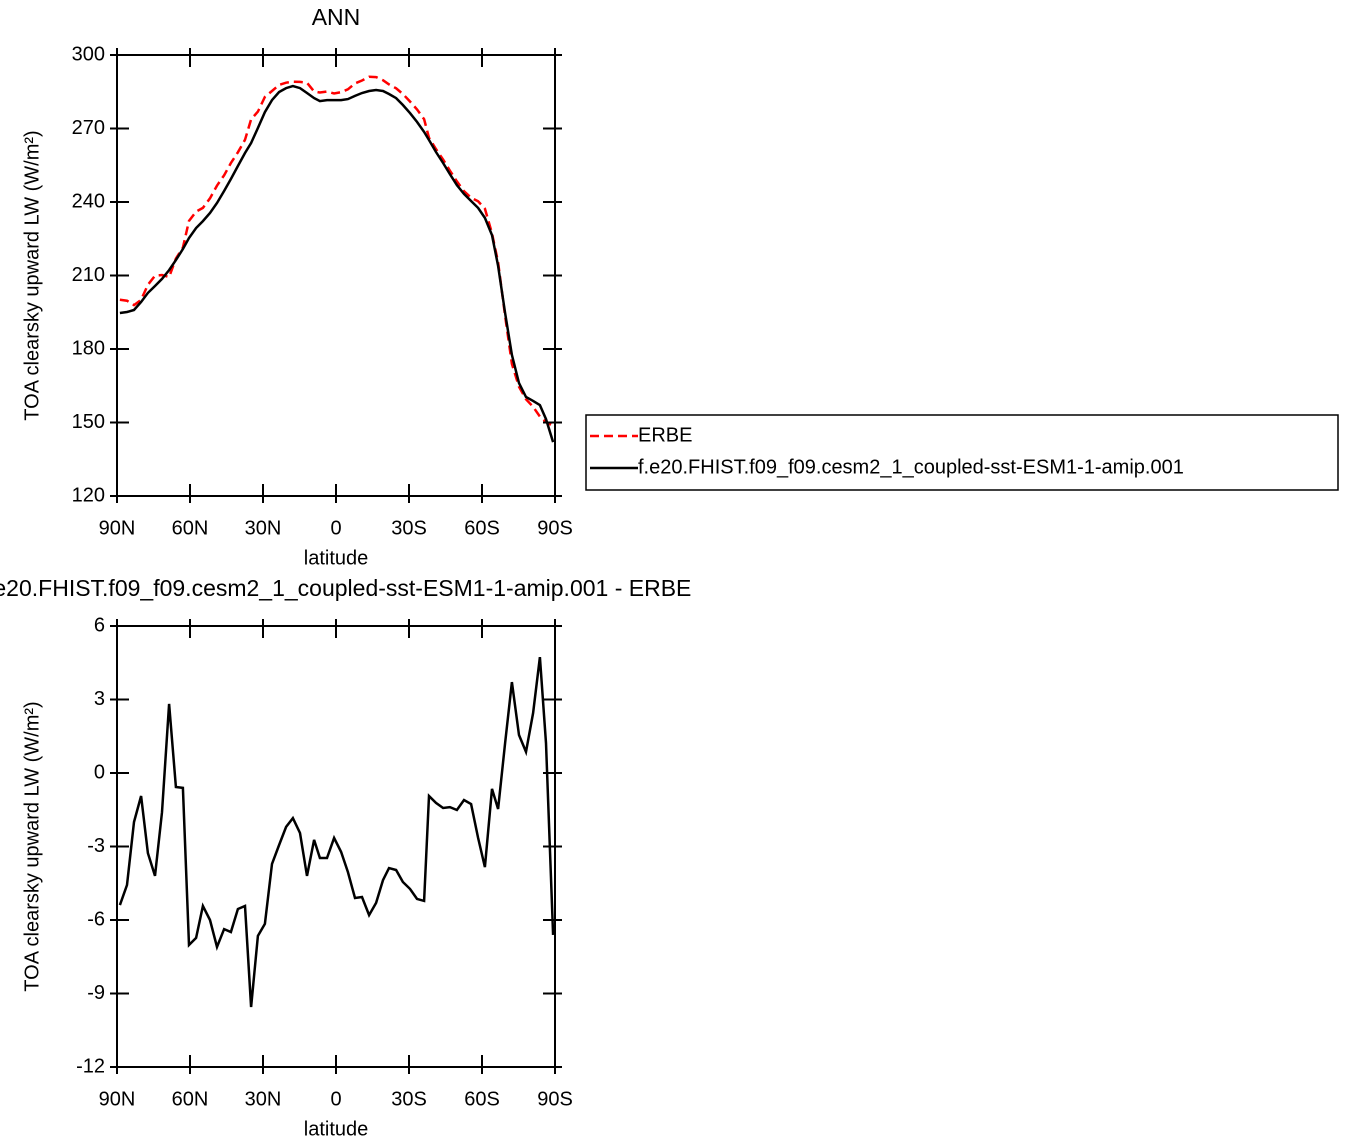 The width and height of the screenshot is (1345, 1144). I want to click on y-tick-label: -12, so click(90, 1066).